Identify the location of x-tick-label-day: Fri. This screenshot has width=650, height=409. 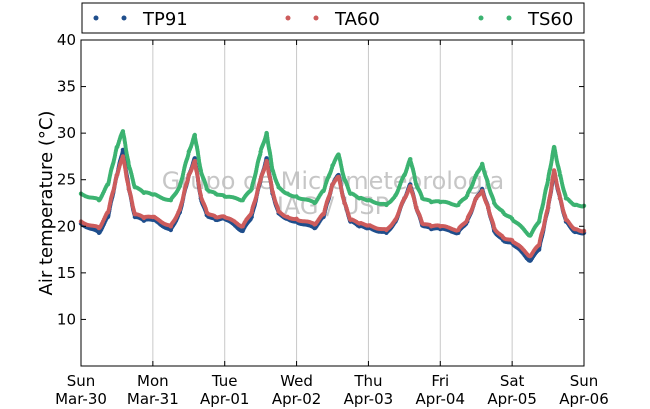
(440, 381).